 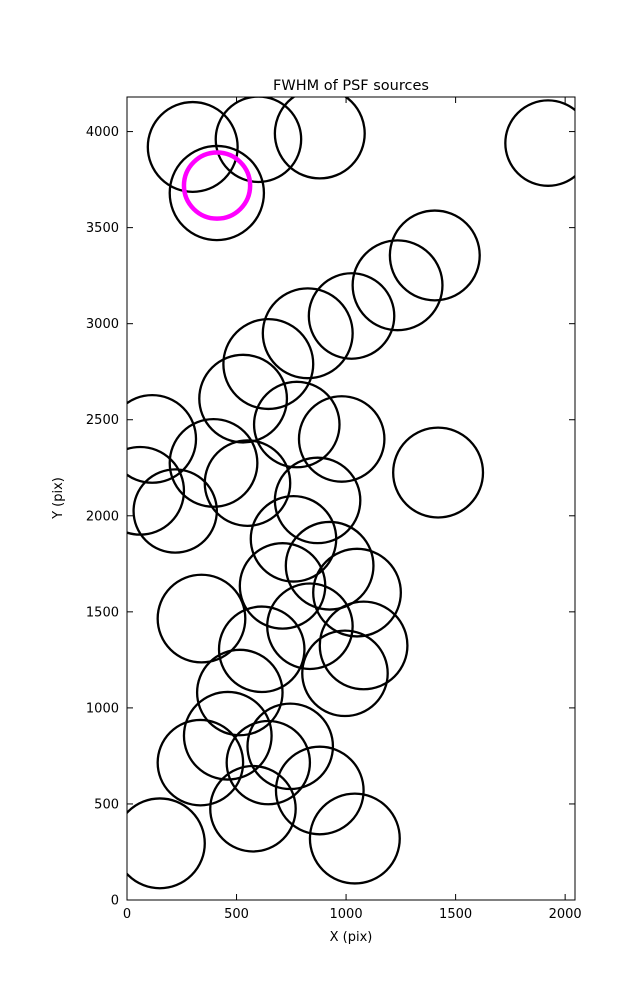 I want to click on y-tick-label: 4000, so click(x=102, y=132).